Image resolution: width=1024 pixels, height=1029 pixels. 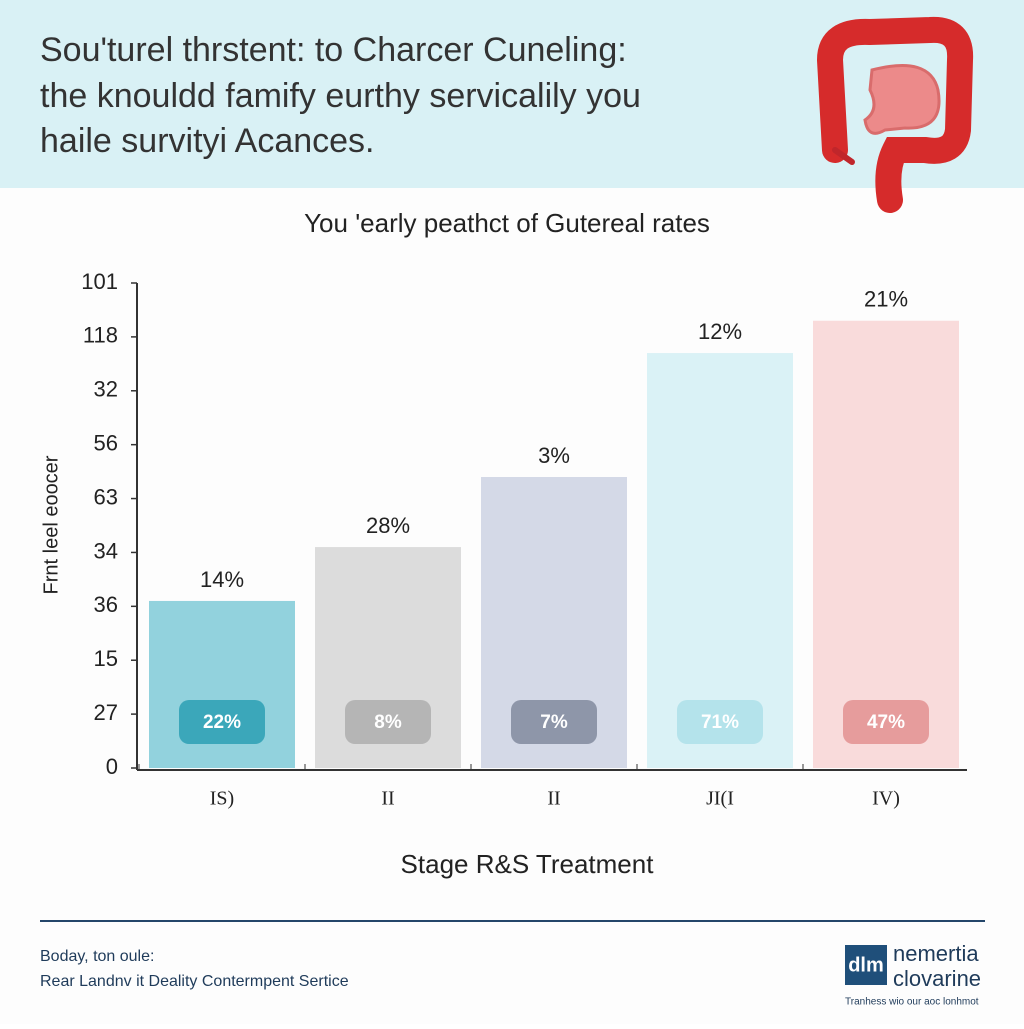 I want to click on y-tick-label: 36, so click(x=106, y=604).